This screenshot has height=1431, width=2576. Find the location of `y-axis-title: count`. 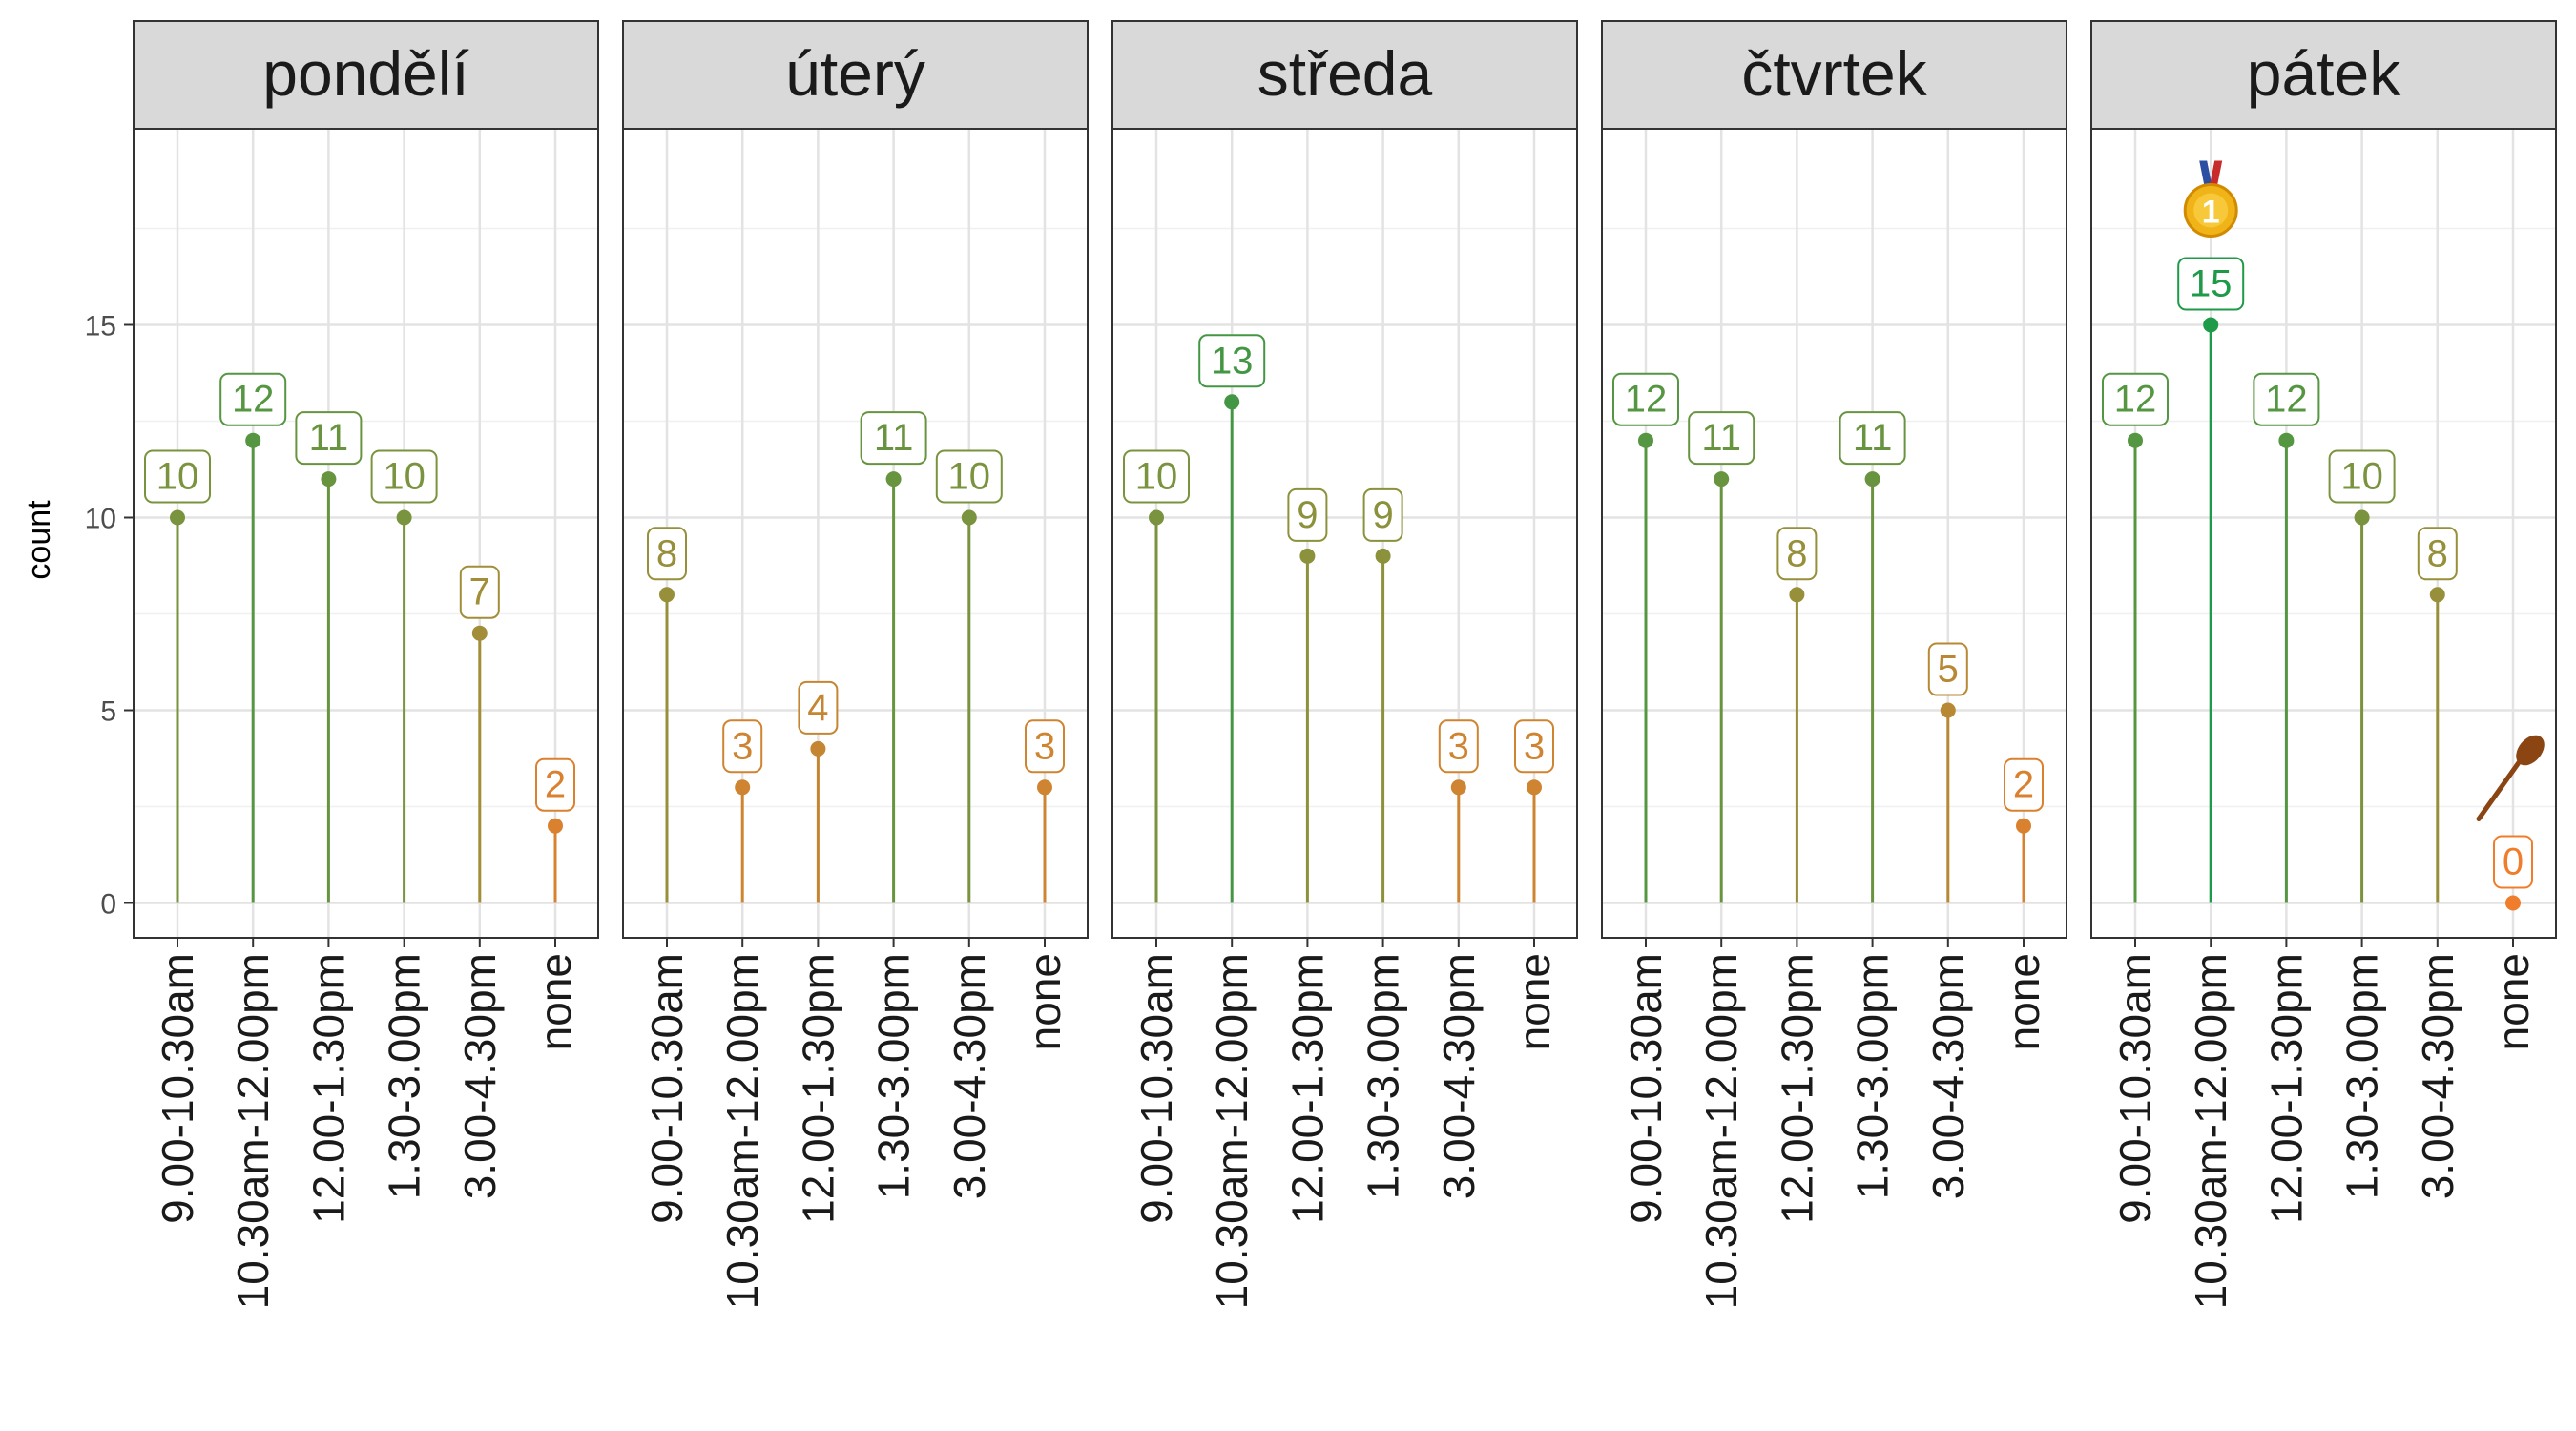

y-axis-title: count is located at coordinates (39, 540).